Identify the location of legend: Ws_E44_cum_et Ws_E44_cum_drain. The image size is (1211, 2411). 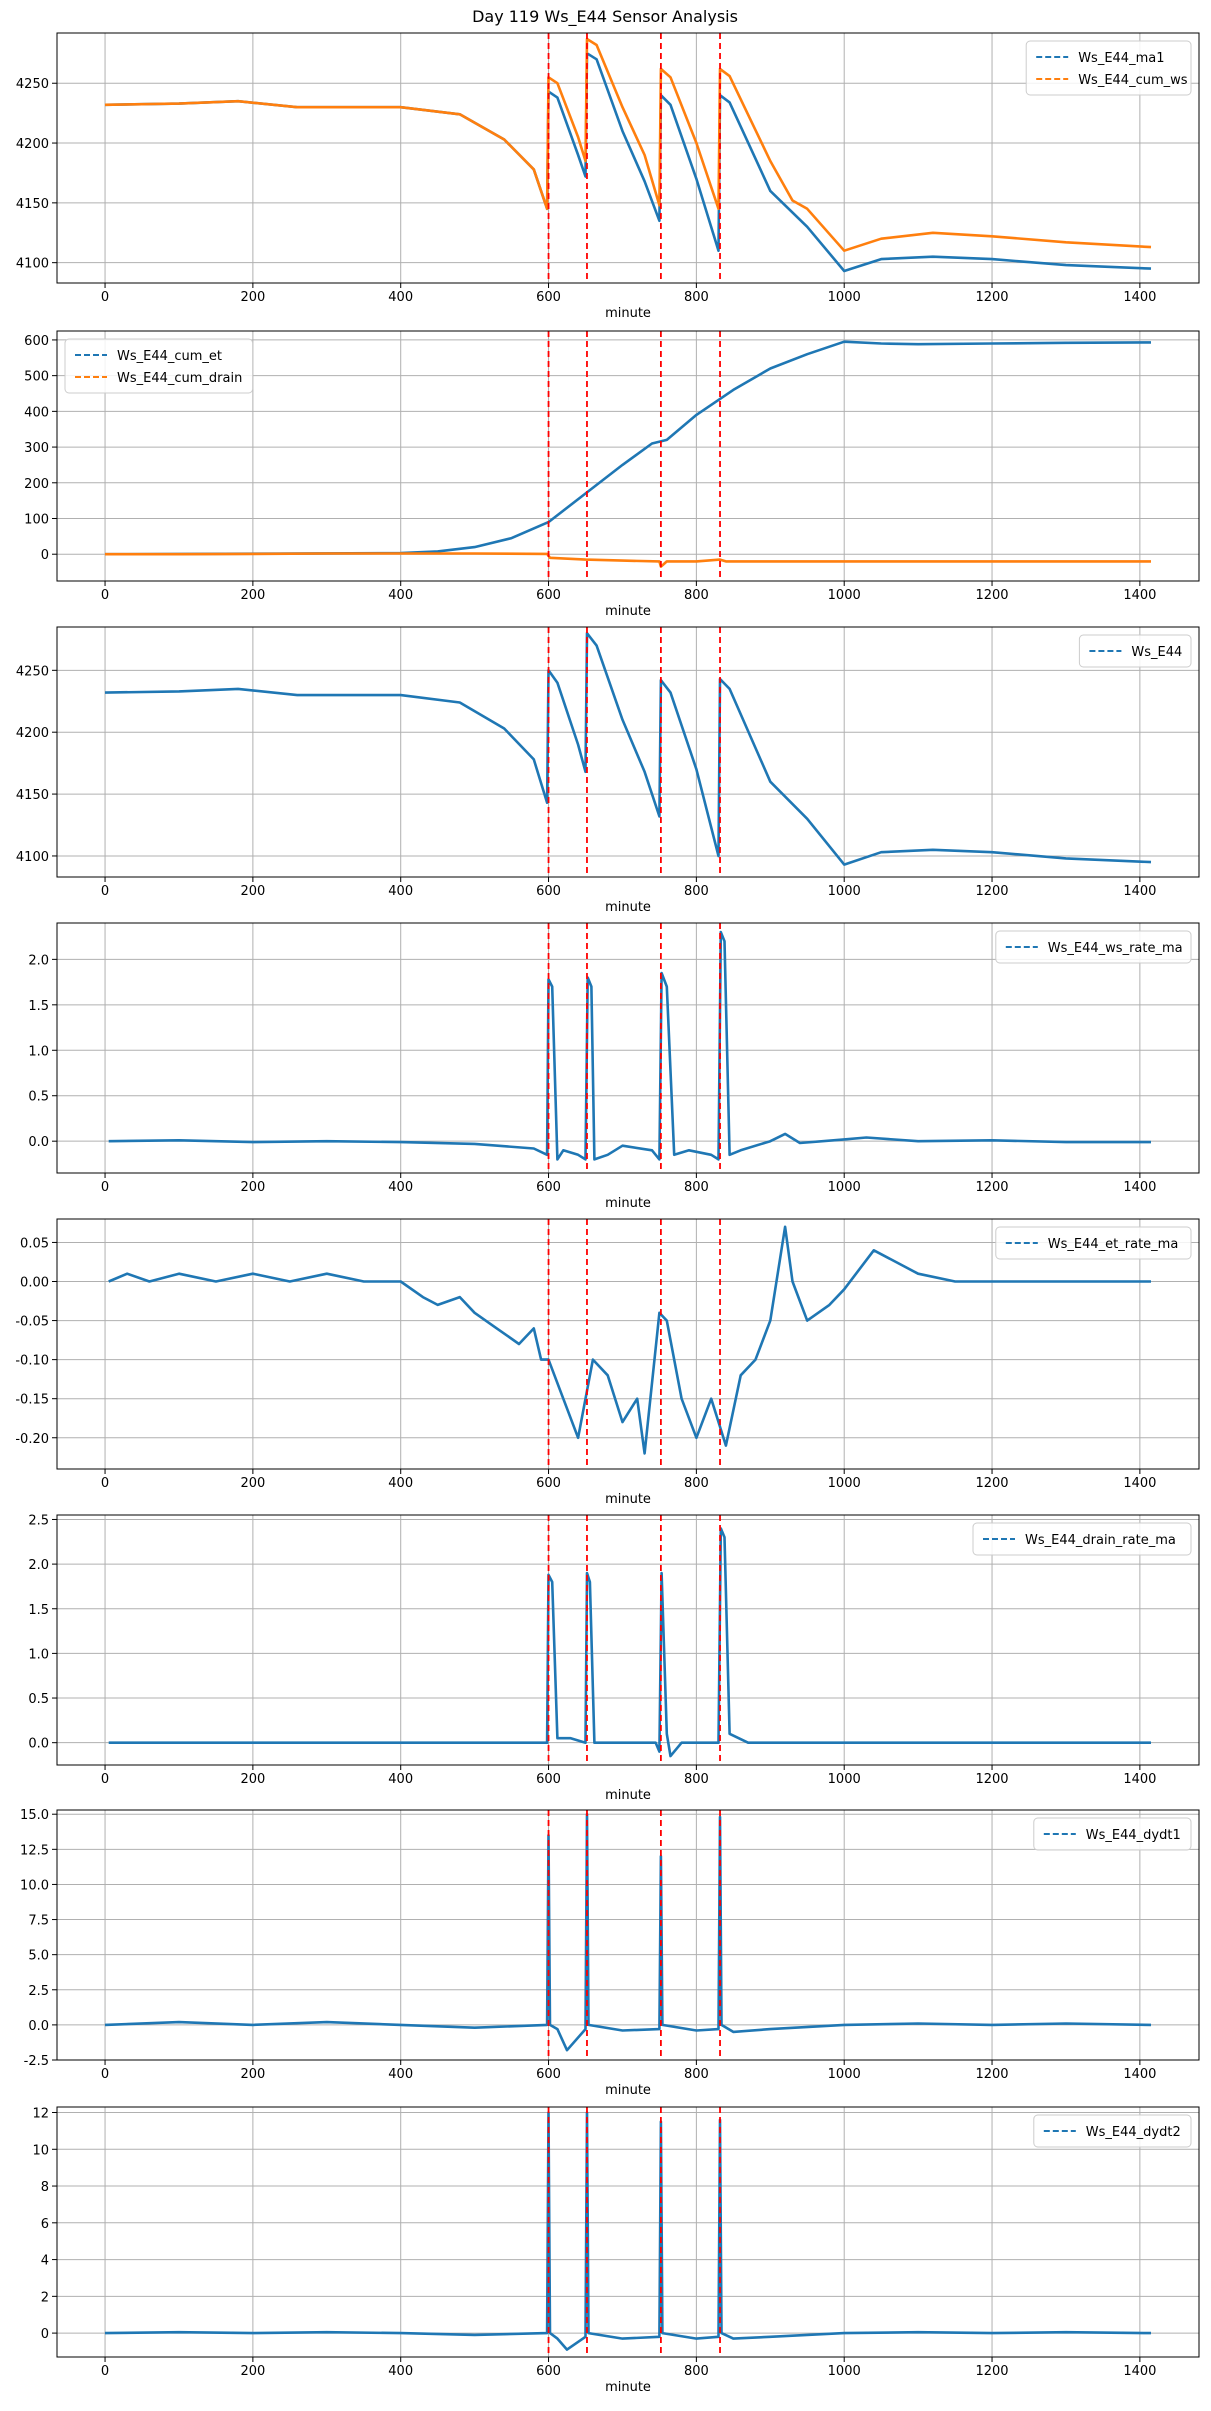
(159, 366).